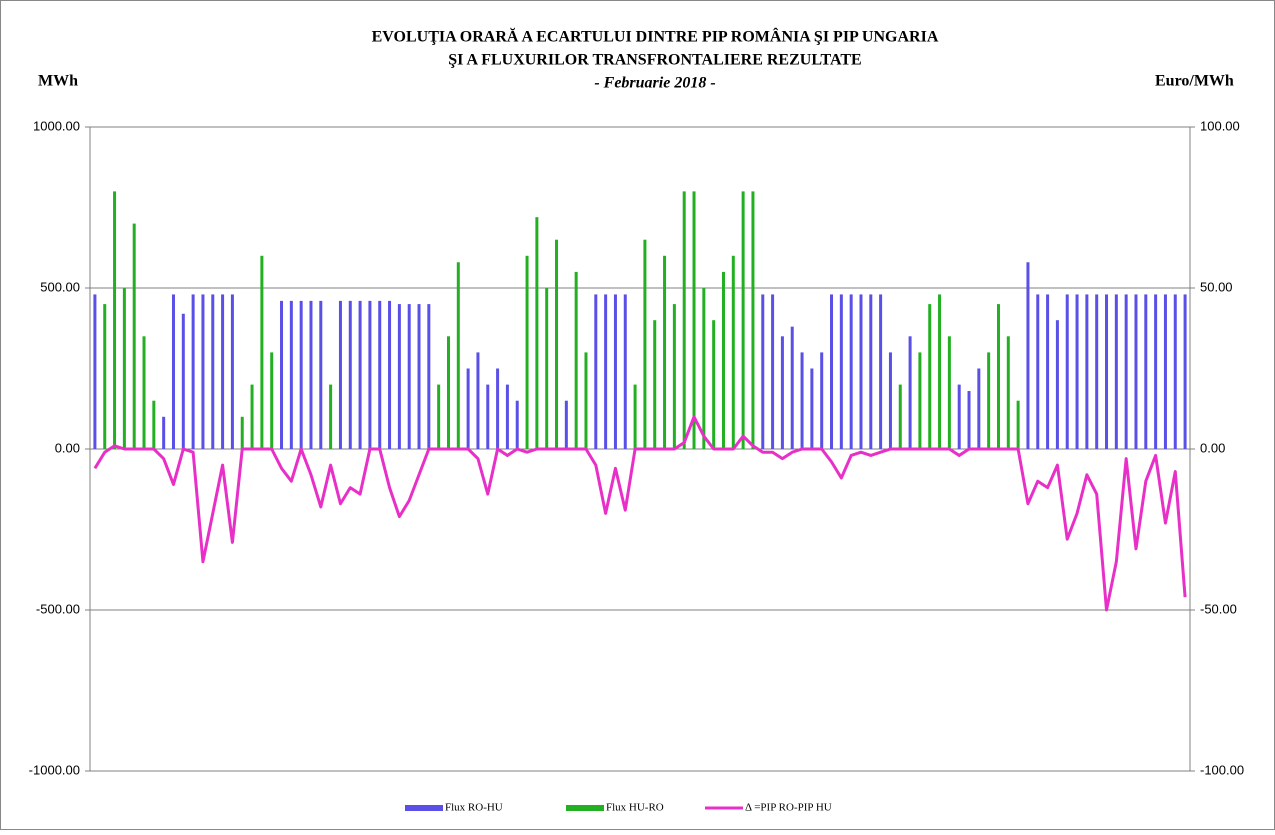  Describe the element at coordinates (67, 447) in the screenshot. I see `y-tick-label: 0.00` at that location.